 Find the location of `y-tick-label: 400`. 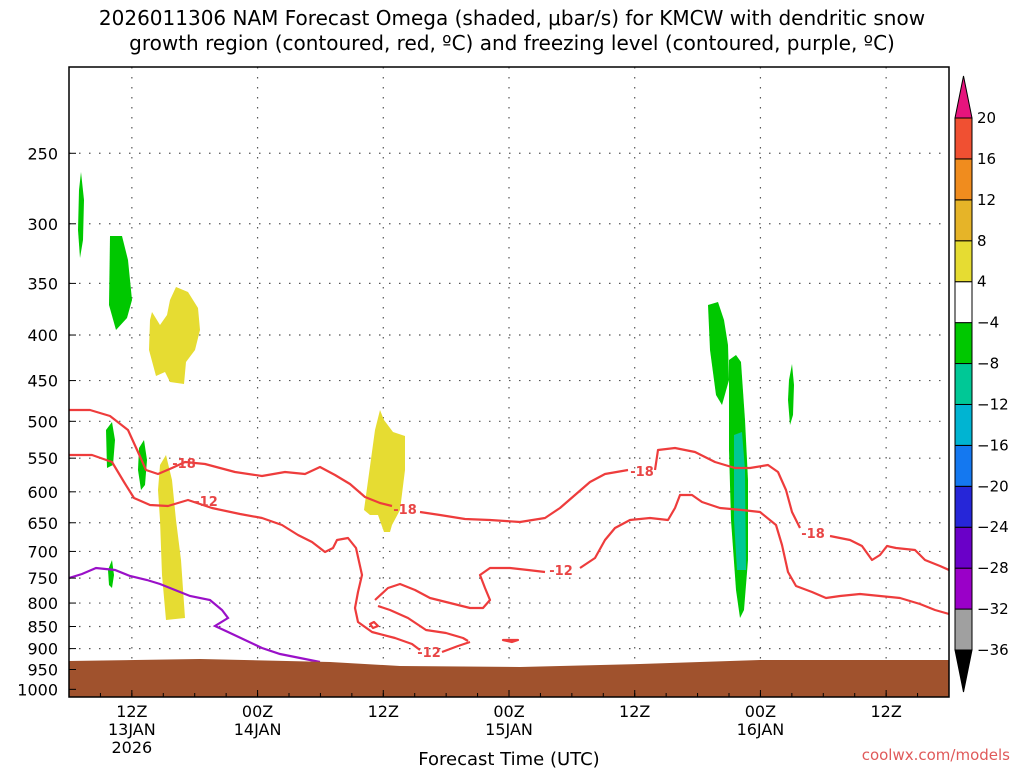

y-tick-label: 400 is located at coordinates (42, 335).